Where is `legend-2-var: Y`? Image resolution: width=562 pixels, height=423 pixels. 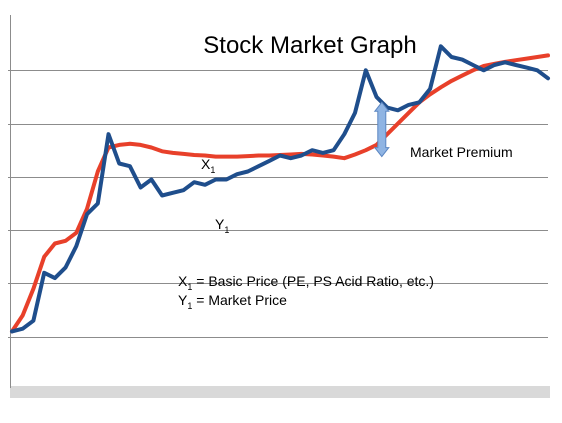 legend-2-var: Y is located at coordinates (183, 300).